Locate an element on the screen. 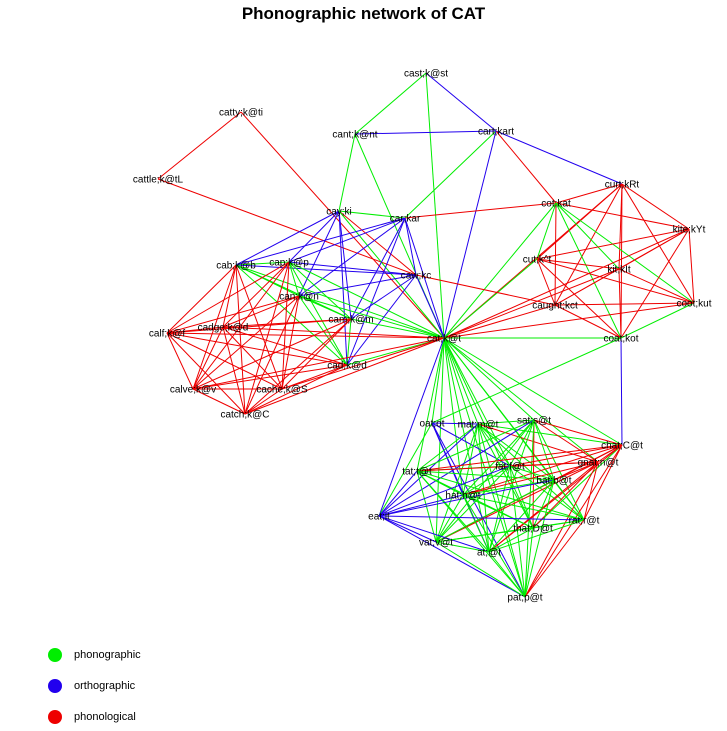  edge-tat-pat is located at coordinates (471, 534).